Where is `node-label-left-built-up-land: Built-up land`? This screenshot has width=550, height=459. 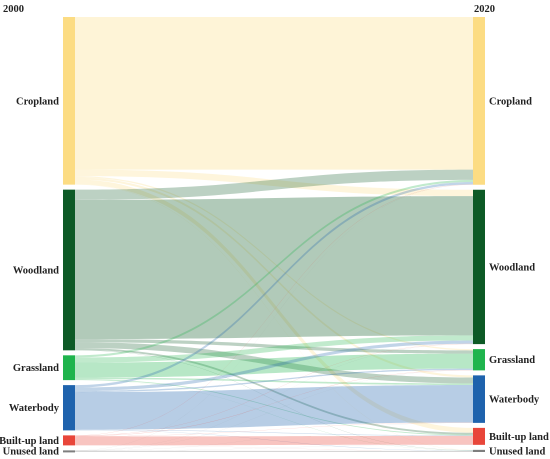
node-label-left-built-up-land: Built-up land is located at coordinates (29, 441).